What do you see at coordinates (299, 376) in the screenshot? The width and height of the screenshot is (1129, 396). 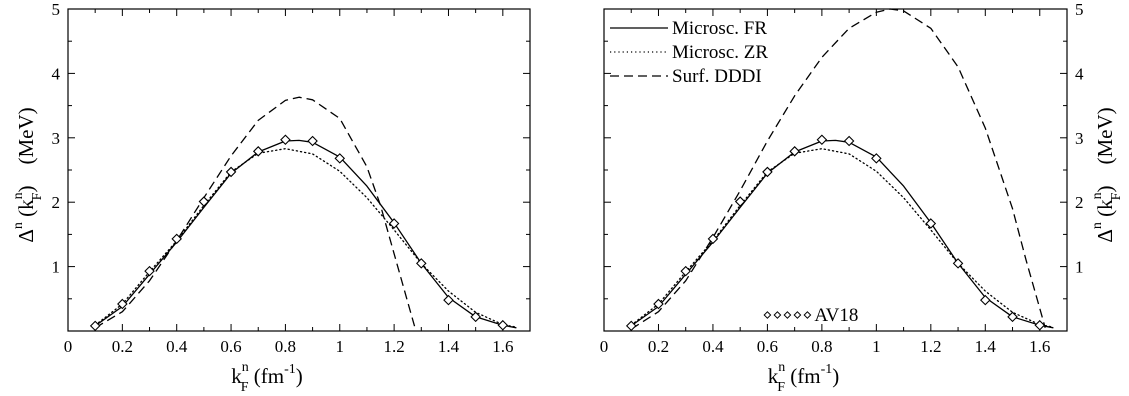 I see `x-label-unit-close: )` at bounding box center [299, 376].